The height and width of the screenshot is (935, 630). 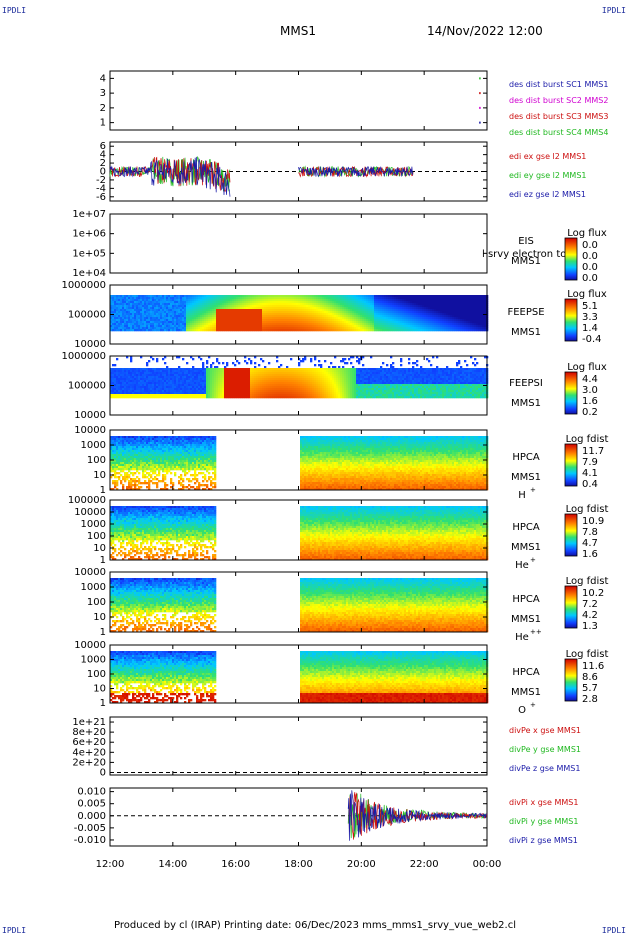 I want to click on panel-eis, so click(x=298, y=243).